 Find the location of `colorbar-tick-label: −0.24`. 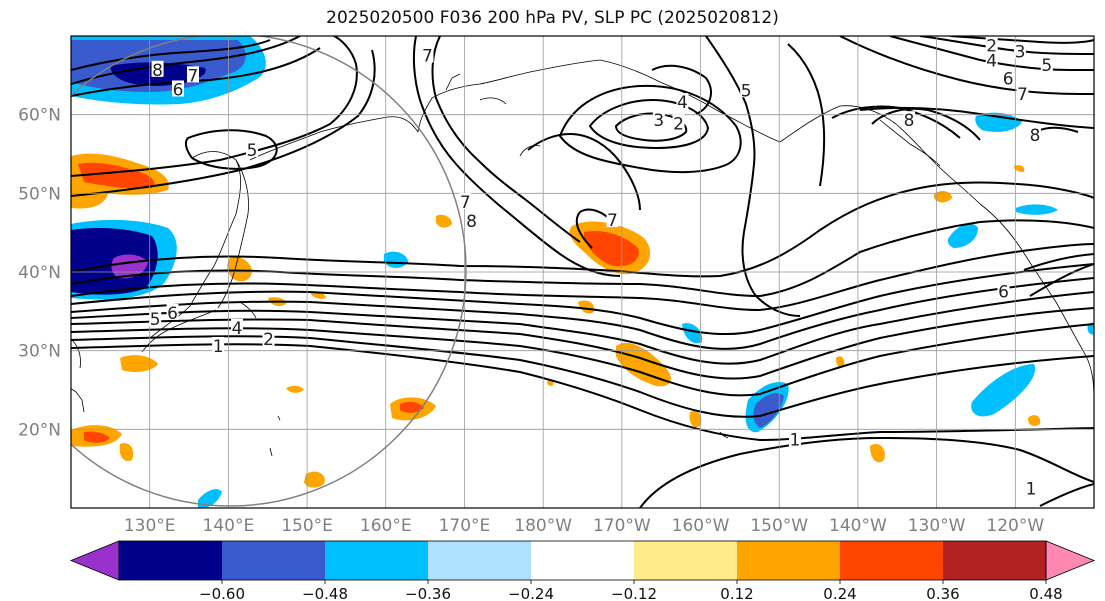

colorbar-tick-label: −0.24 is located at coordinates (531, 593).